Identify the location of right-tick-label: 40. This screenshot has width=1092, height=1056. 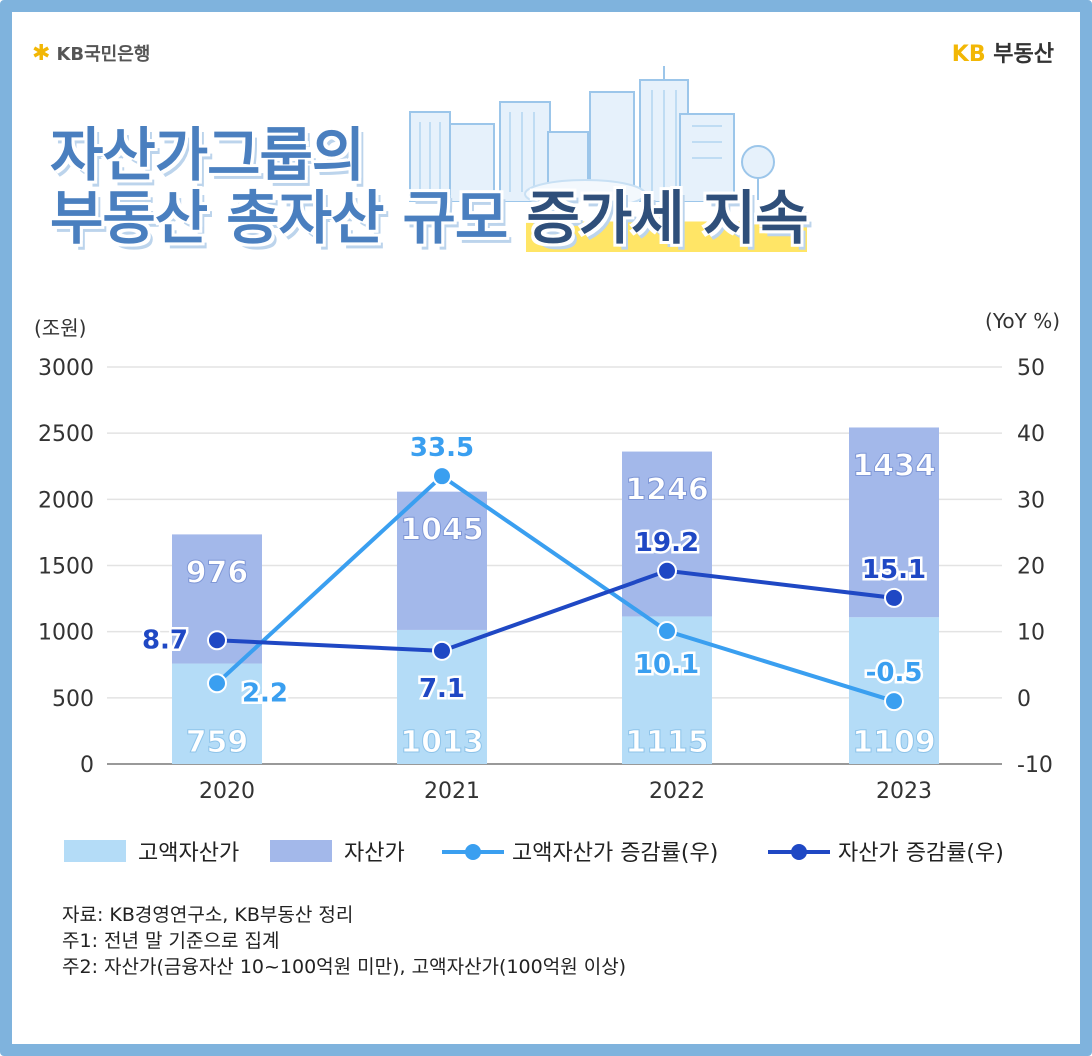
(1031, 434).